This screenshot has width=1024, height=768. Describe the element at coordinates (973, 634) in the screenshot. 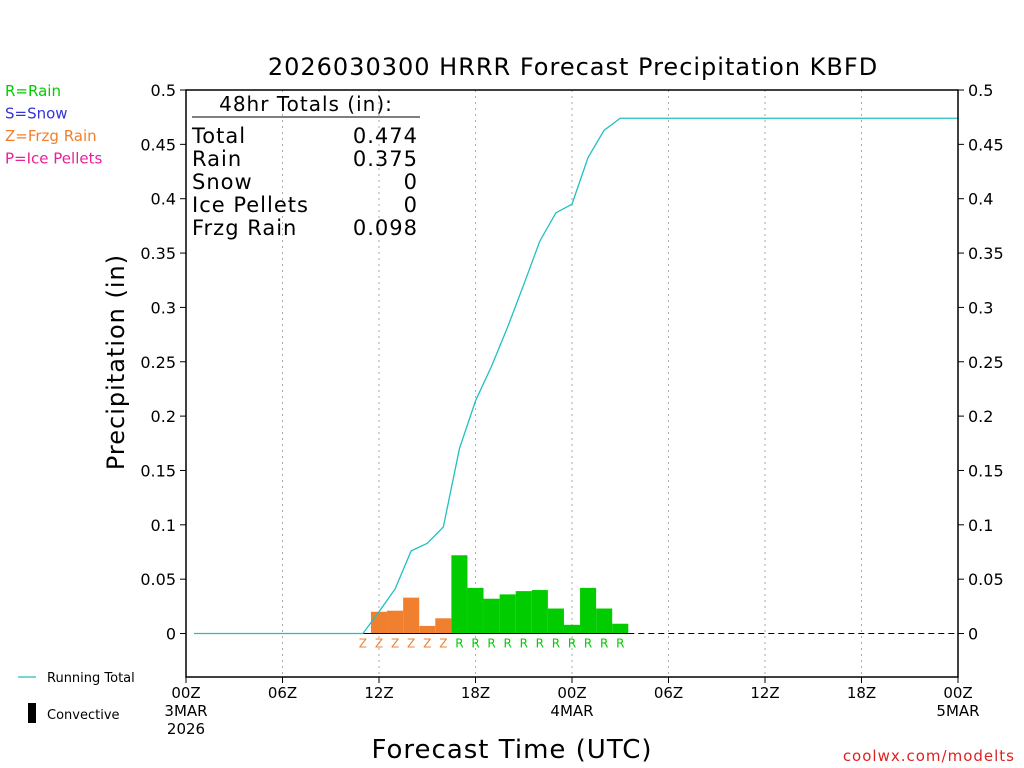

I see `y-tick-label-right: 0` at that location.